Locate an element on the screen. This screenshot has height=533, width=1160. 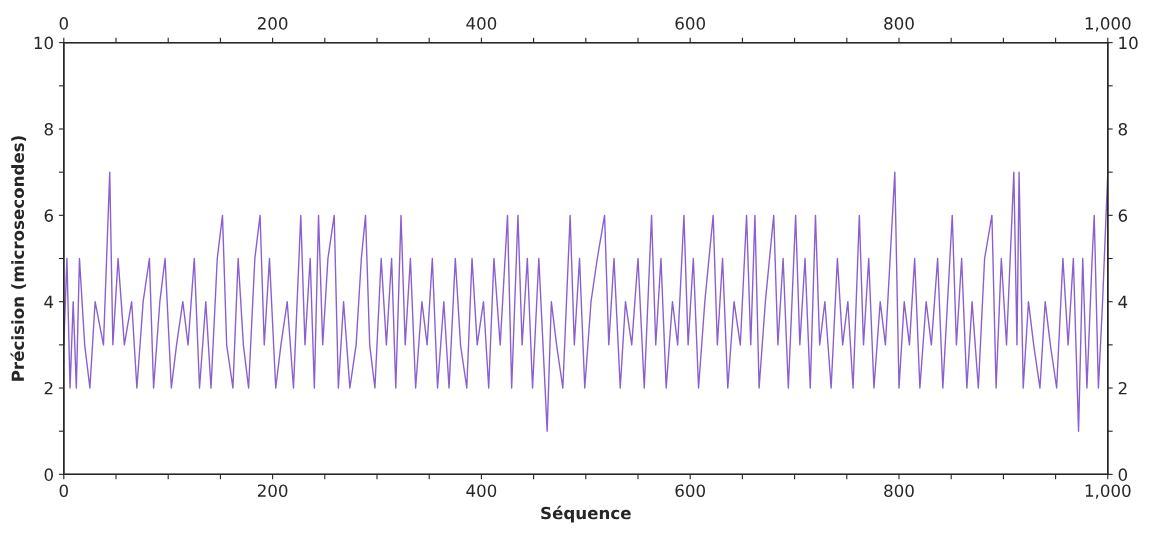
x-tick-label: 600 is located at coordinates (690, 490).